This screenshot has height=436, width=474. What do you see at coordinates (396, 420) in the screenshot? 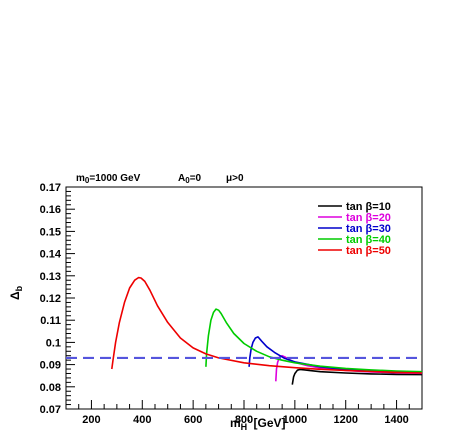
I see `x-tick-label: 1400` at bounding box center [396, 420].